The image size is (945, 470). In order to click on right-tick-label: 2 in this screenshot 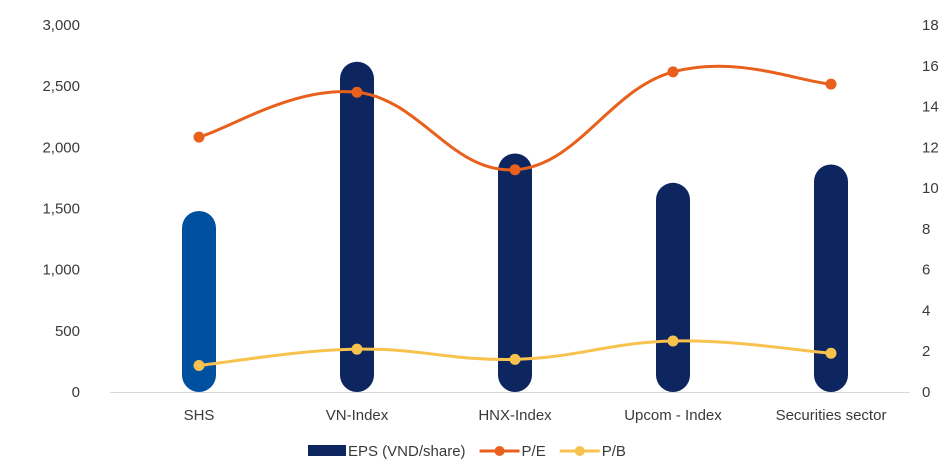, I will do `click(926, 351)`.